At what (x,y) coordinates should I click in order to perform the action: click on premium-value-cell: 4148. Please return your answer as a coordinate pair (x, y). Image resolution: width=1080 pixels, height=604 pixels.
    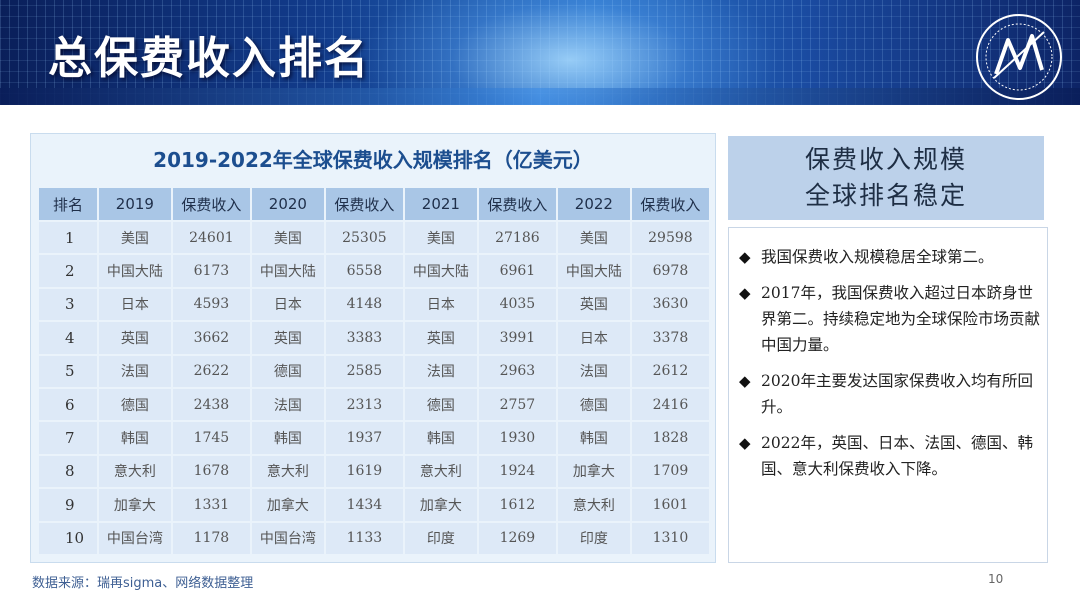
    Looking at the image, I should click on (364, 304).